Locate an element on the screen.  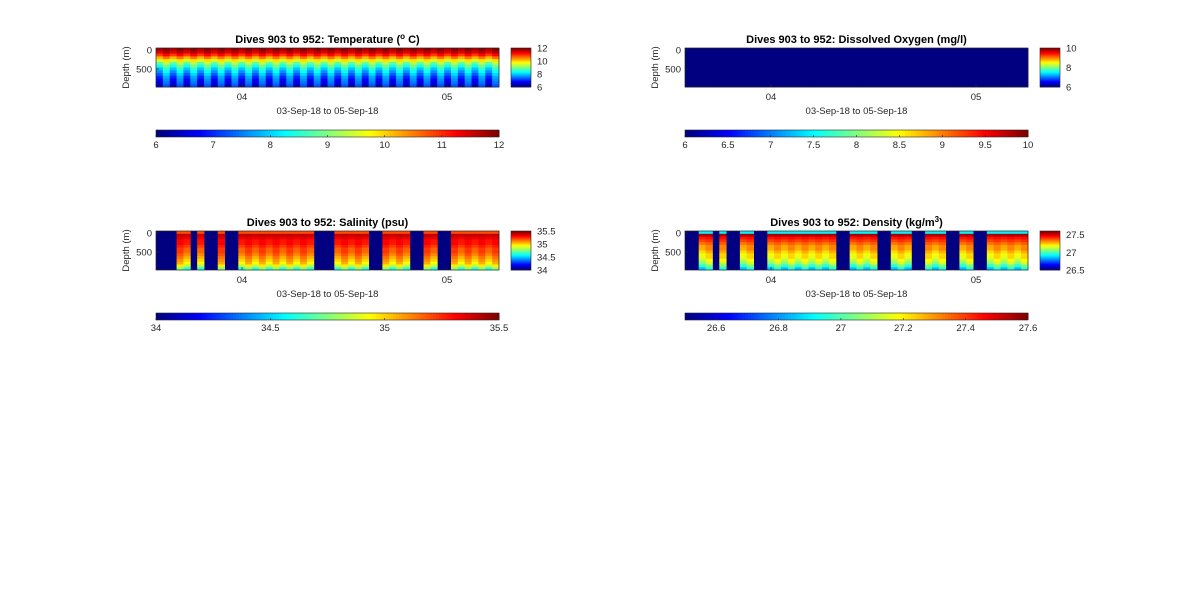
plot-background is located at coordinates (327, 250).